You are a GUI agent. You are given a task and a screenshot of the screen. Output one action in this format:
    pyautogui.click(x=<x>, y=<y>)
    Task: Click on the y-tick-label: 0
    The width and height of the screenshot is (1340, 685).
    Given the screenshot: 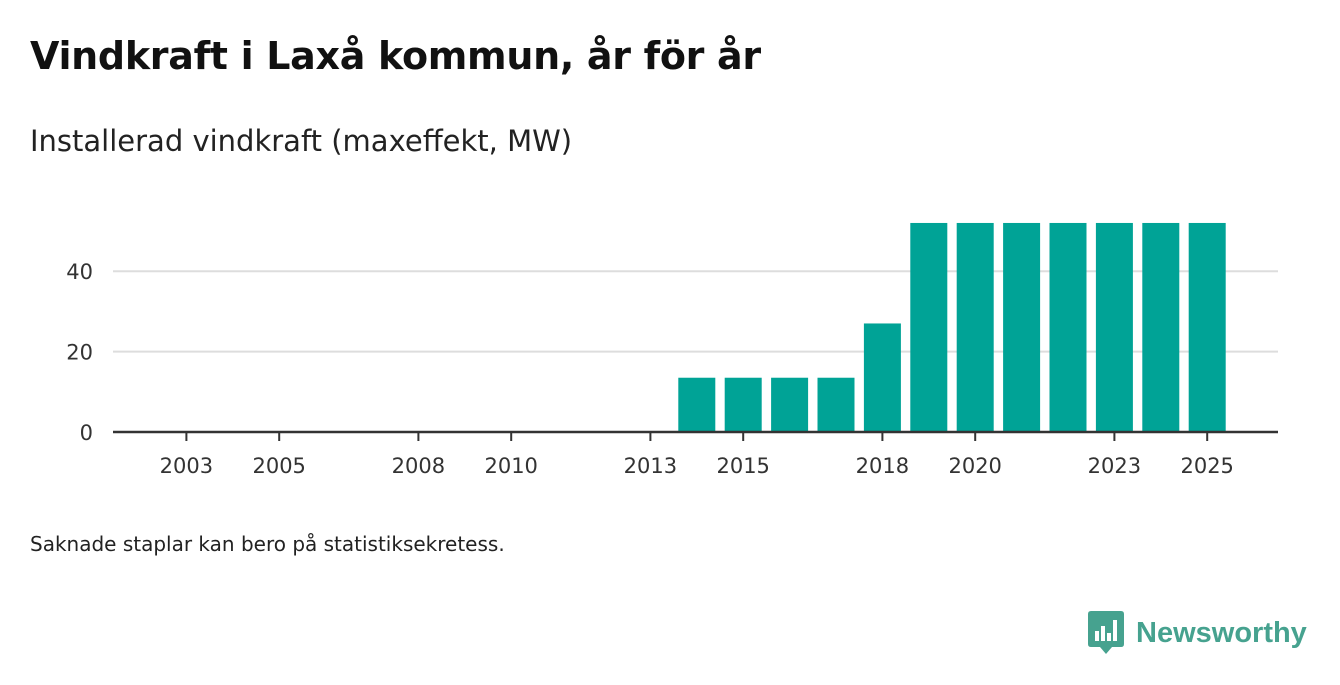 What is the action you would take?
    pyautogui.click(x=86, y=433)
    